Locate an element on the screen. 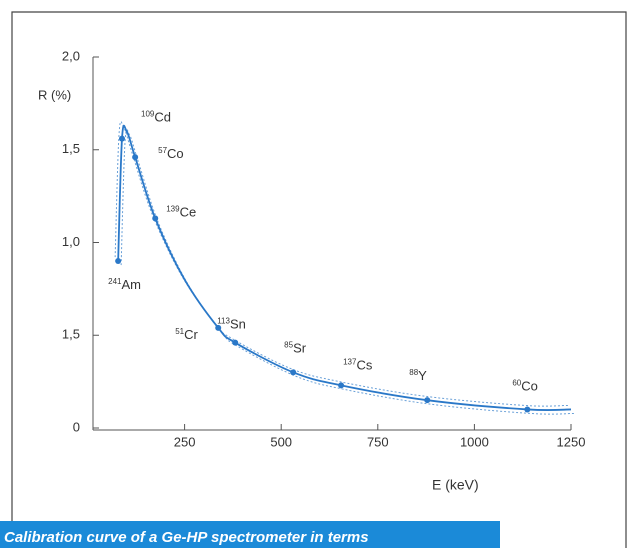  point-label: 85Sr is located at coordinates (295, 347).